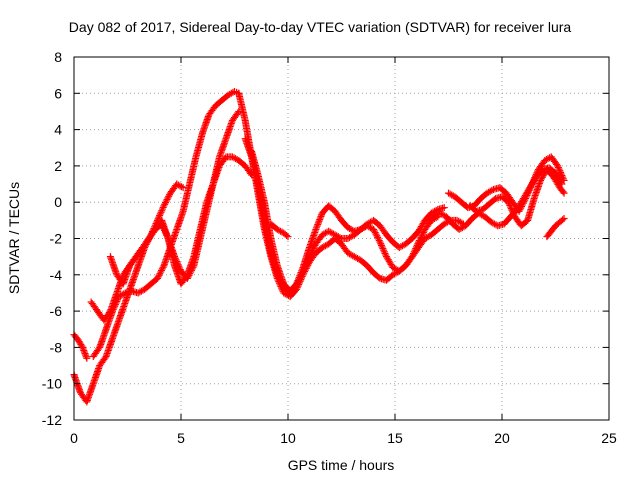 The image size is (640, 480). What do you see at coordinates (58, 93) in the screenshot?
I see `y-tick-label: 6` at bounding box center [58, 93].